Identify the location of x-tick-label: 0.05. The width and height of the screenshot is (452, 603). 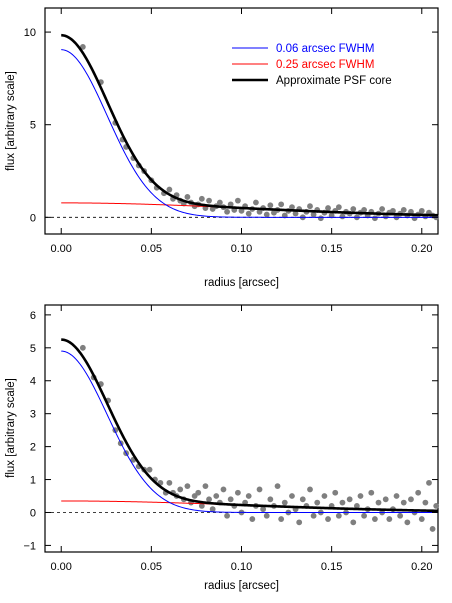
(151, 567).